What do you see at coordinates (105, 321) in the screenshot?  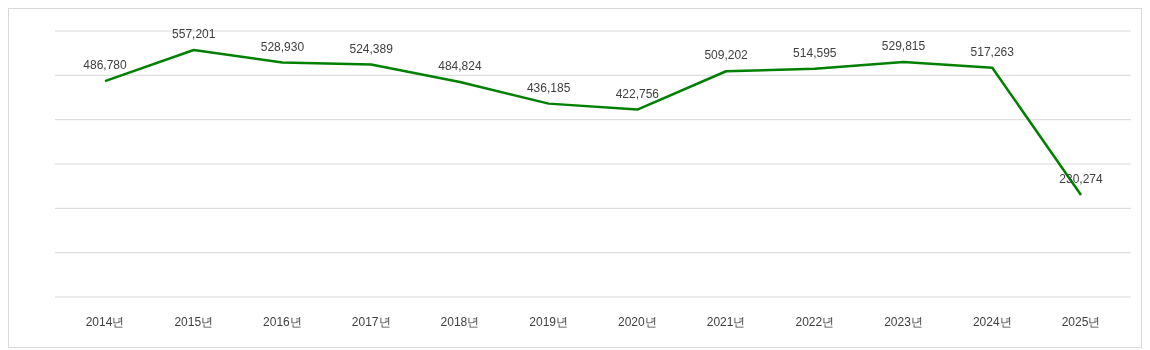 I see `x-tick-label: 2014년` at bounding box center [105, 321].